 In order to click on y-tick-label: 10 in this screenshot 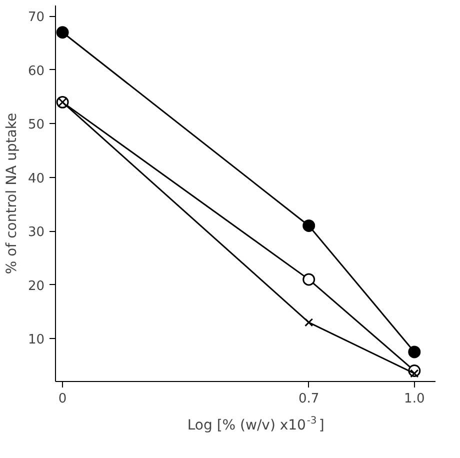, I will do `click(36, 340)`.